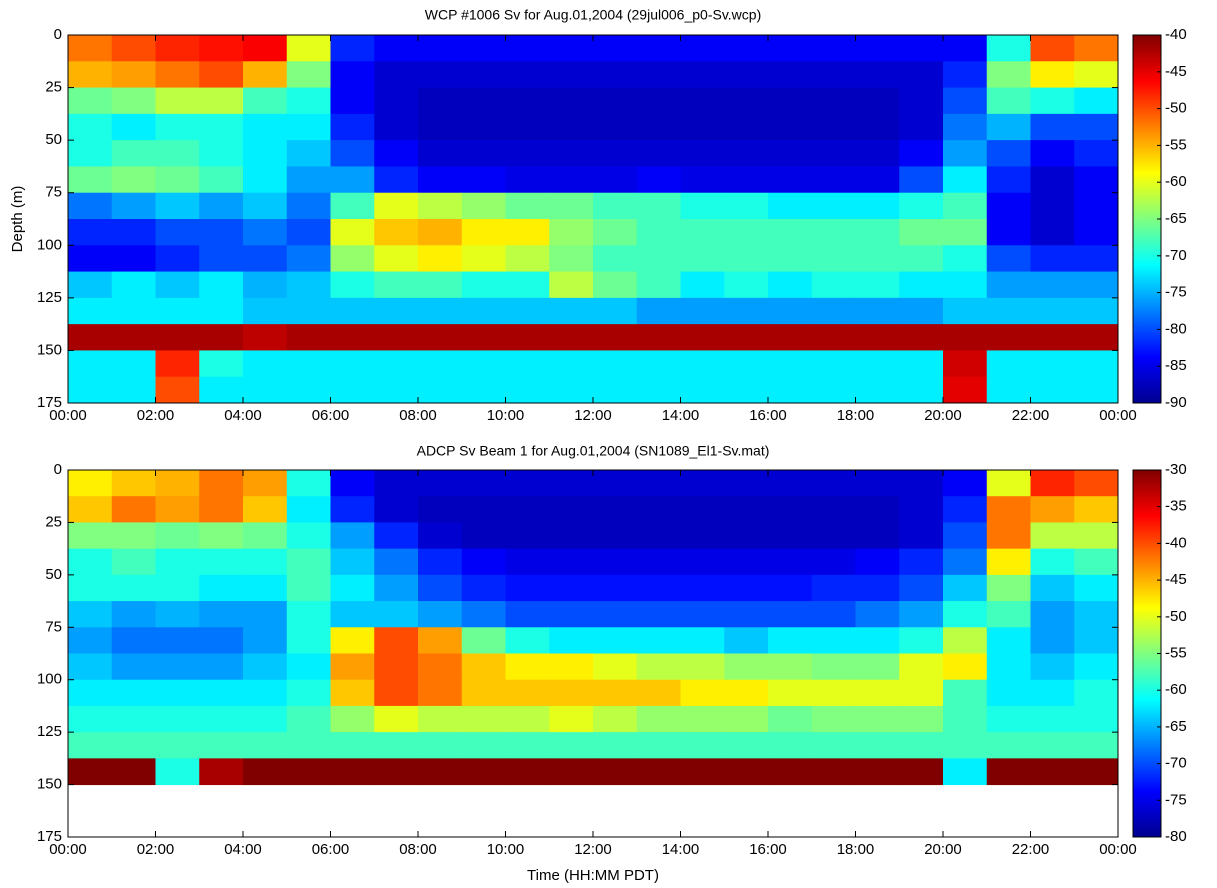  What do you see at coordinates (1147, 653) in the screenshot?
I see `colorbar` at bounding box center [1147, 653].